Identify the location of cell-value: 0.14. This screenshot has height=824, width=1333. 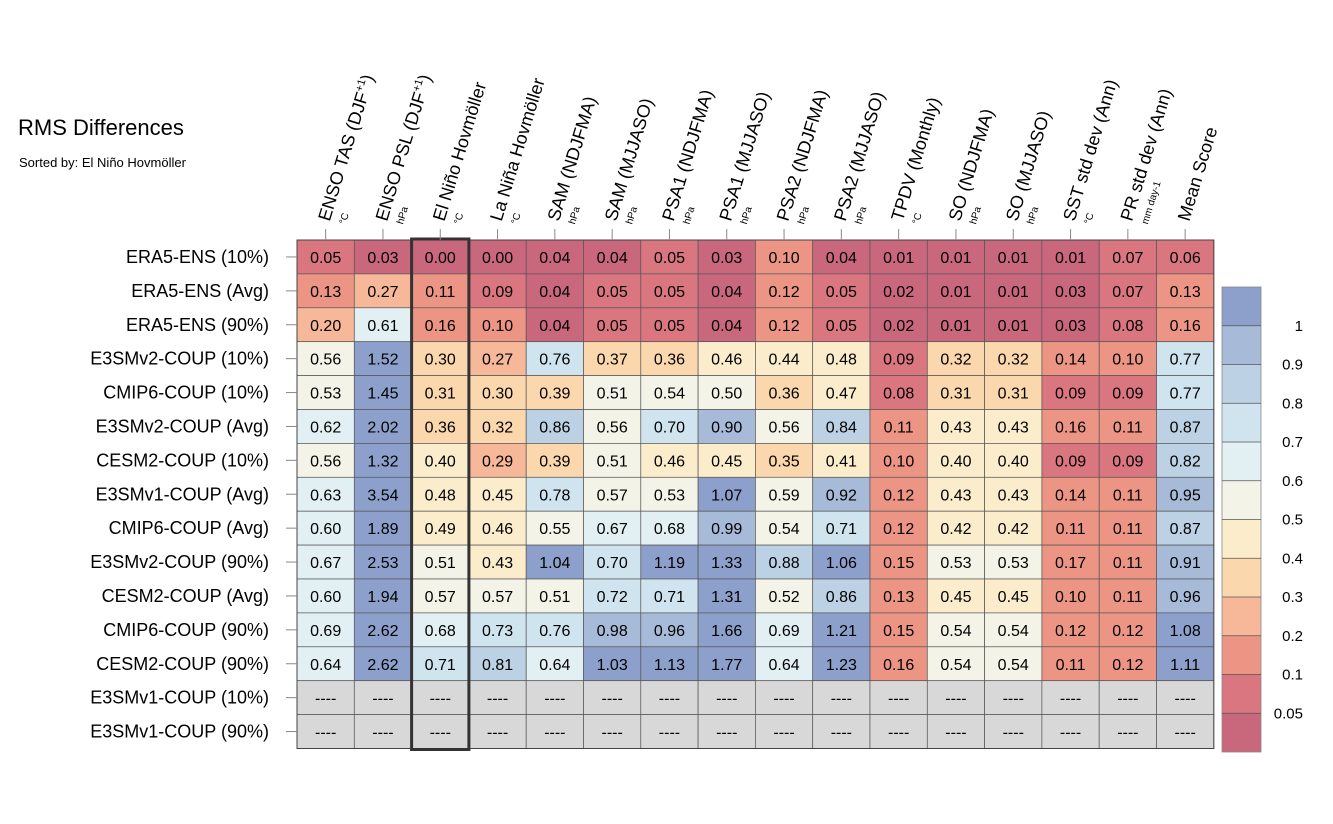
(1070, 495).